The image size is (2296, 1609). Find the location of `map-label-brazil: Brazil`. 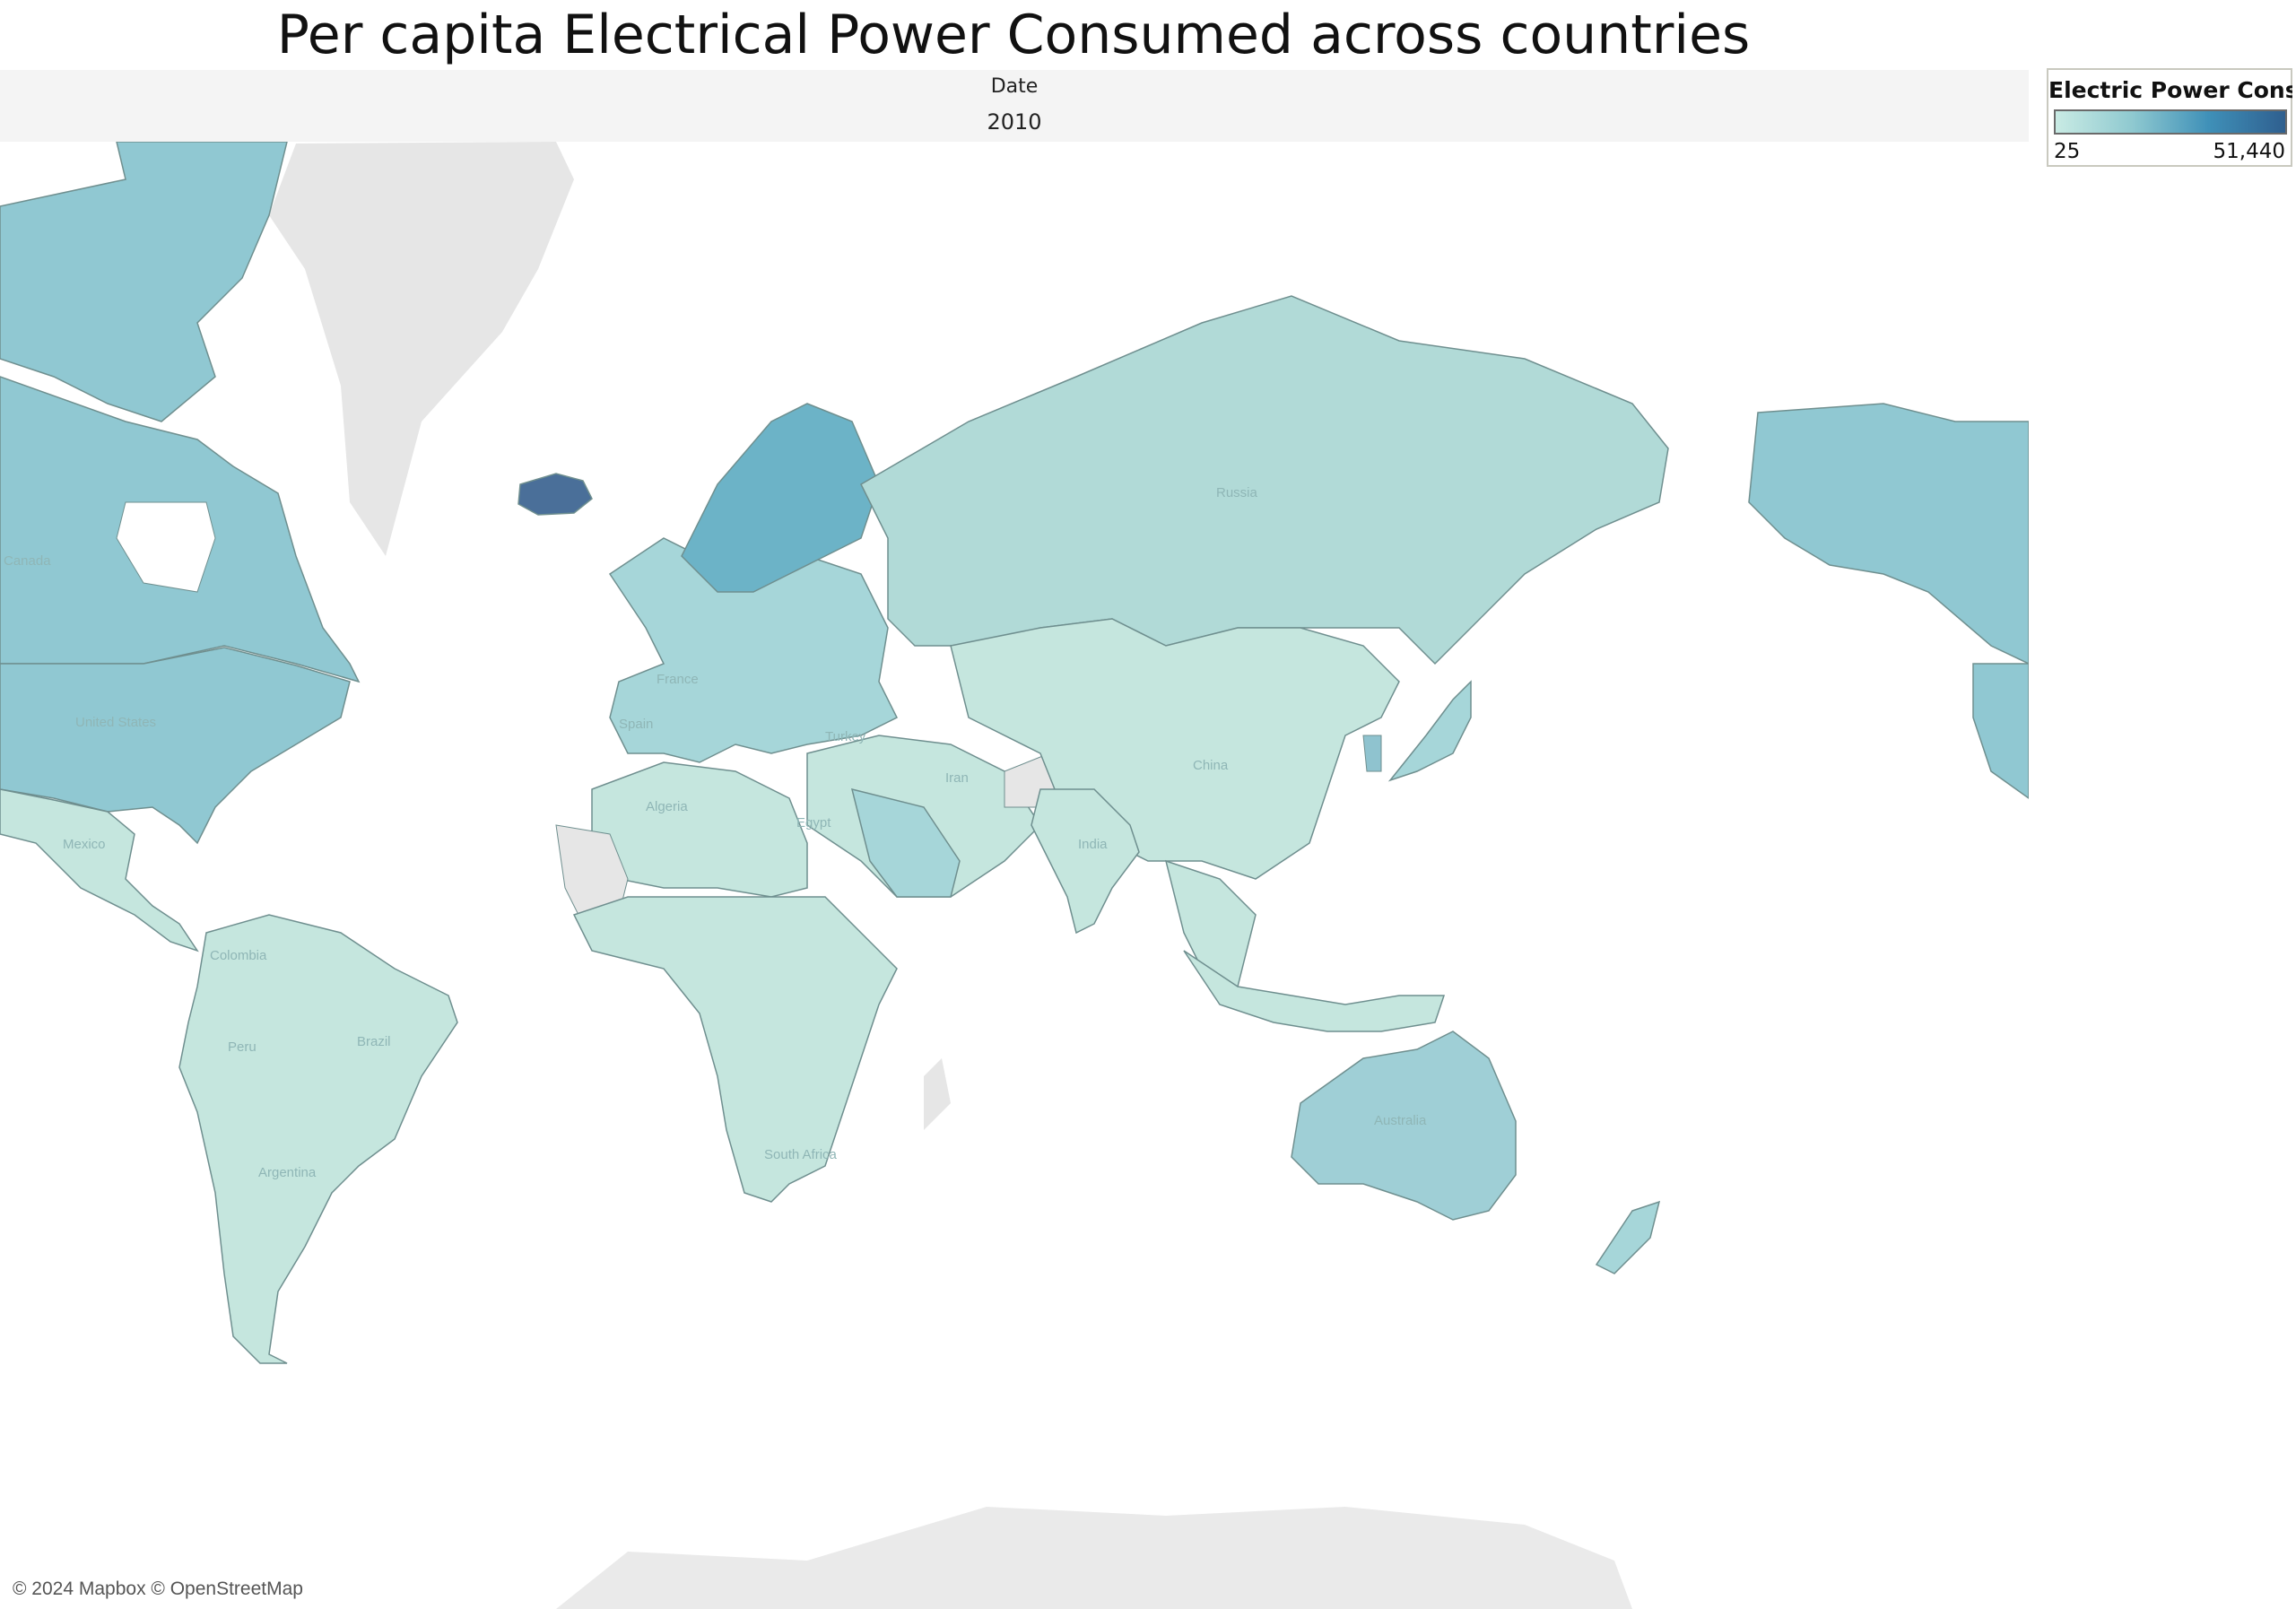

map-label-brazil: Brazil is located at coordinates (374, 1041).